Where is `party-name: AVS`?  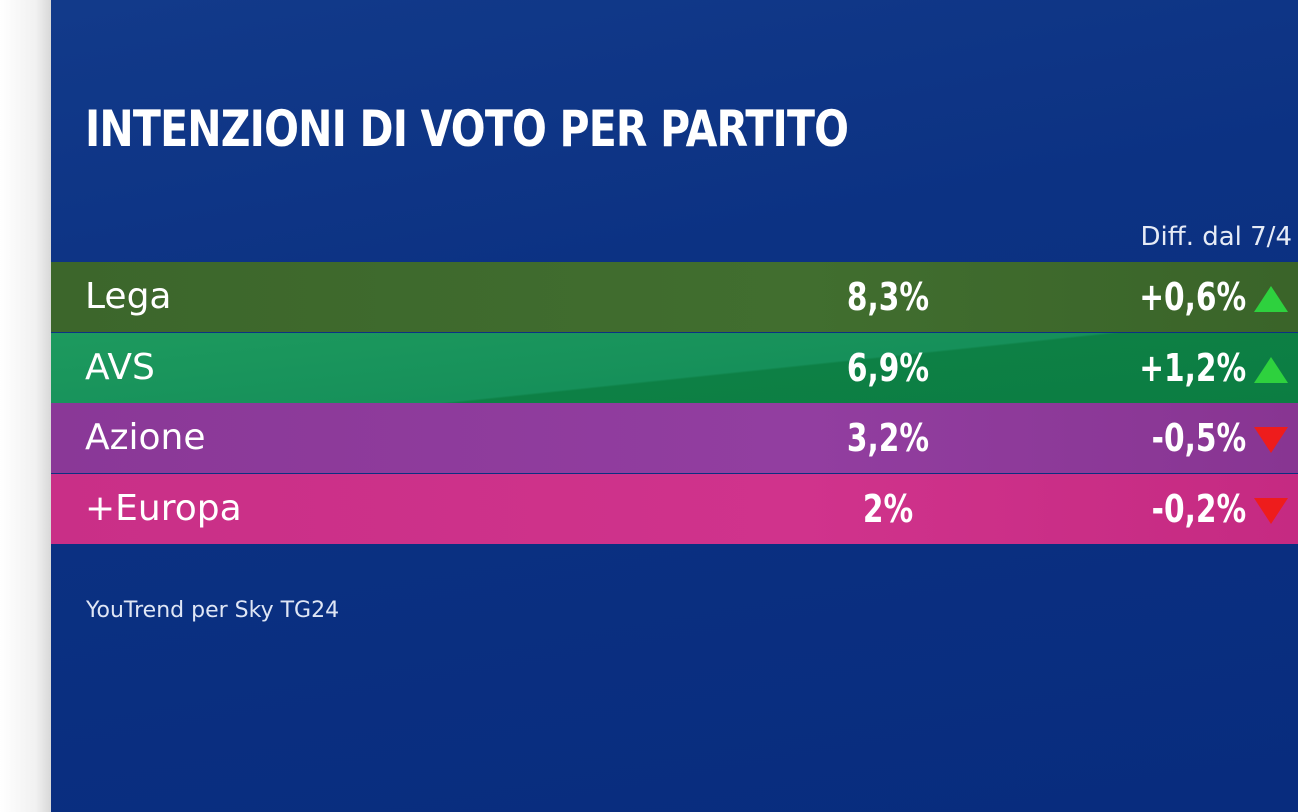 party-name: AVS is located at coordinates (120, 367).